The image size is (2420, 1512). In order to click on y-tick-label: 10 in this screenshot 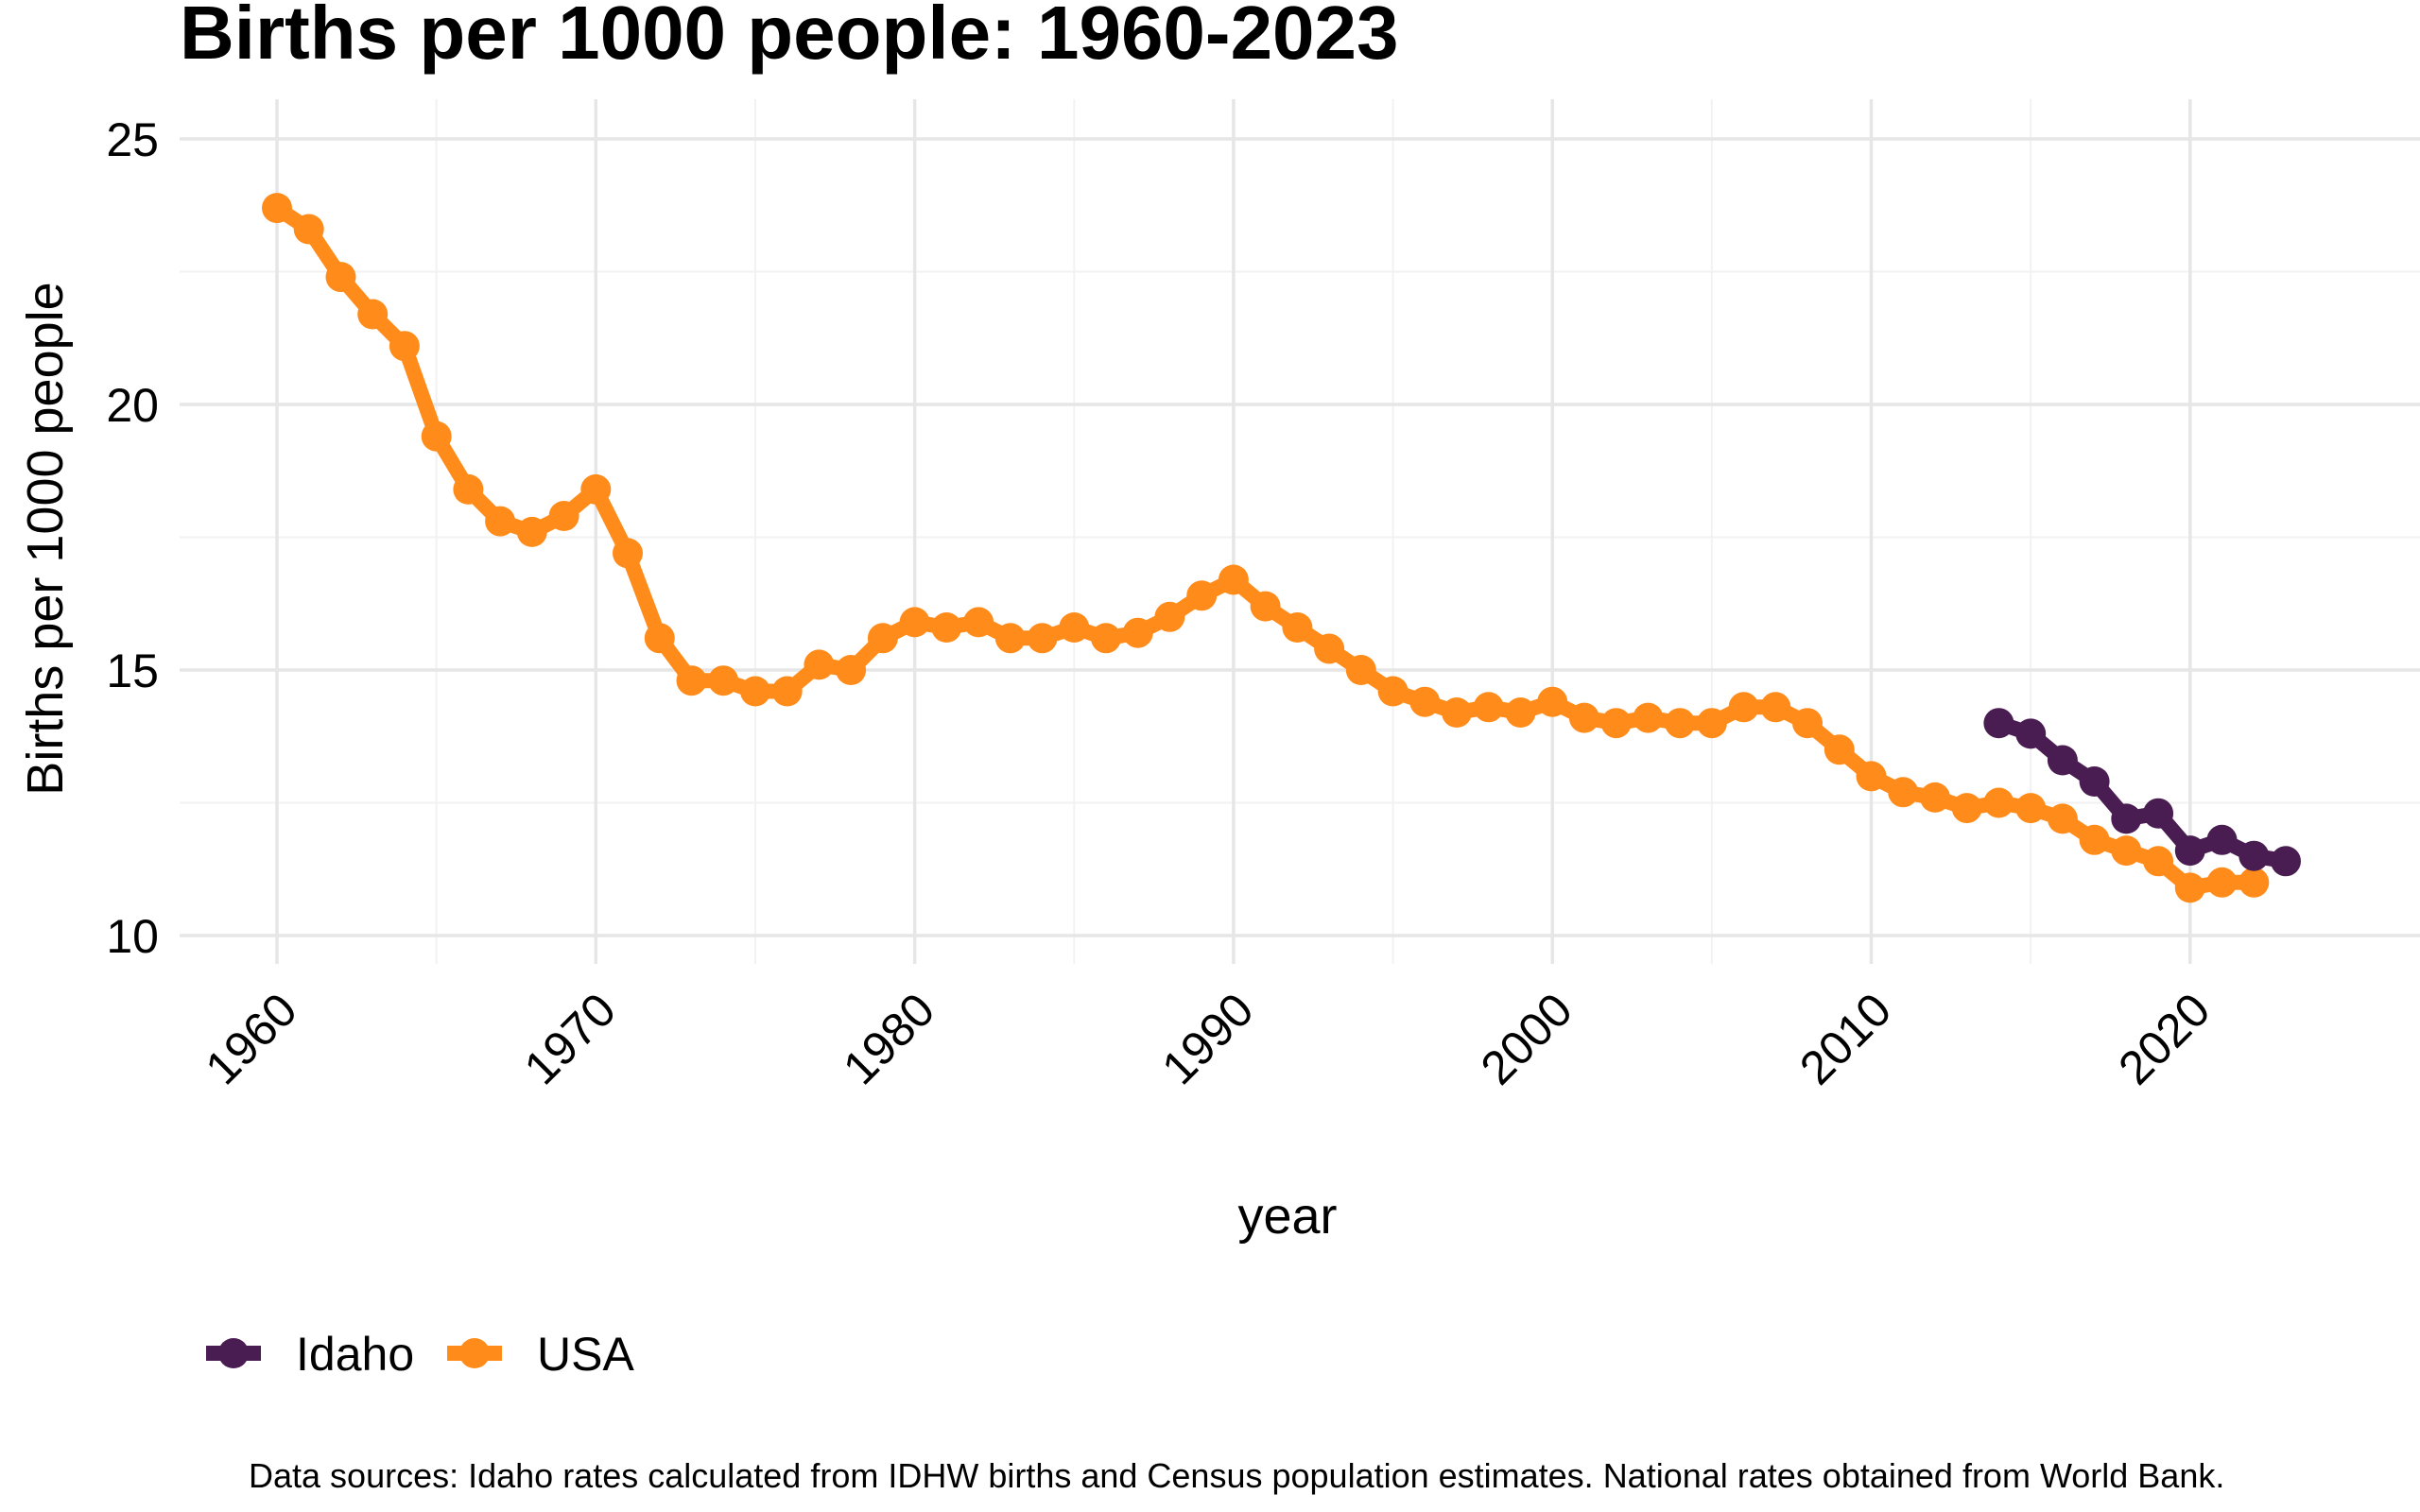, I will do `click(132, 936)`.